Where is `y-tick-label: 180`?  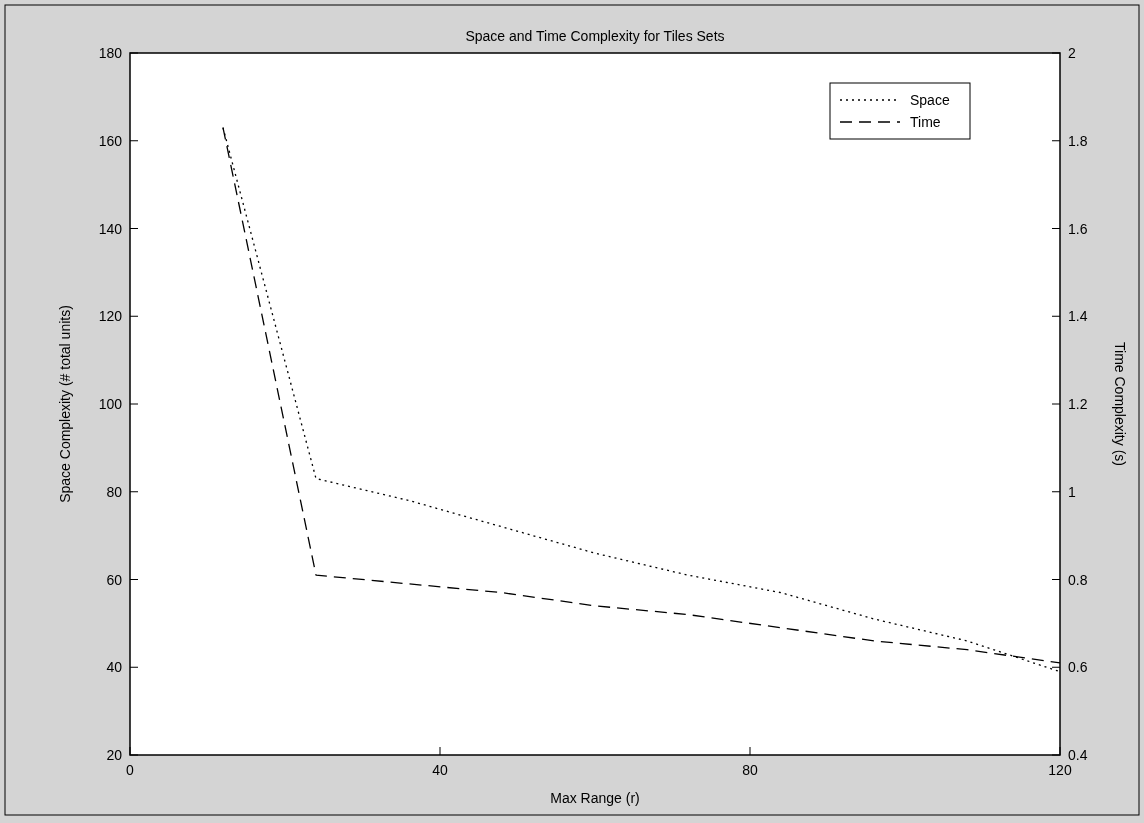 y-tick-label: 180 is located at coordinates (110, 53).